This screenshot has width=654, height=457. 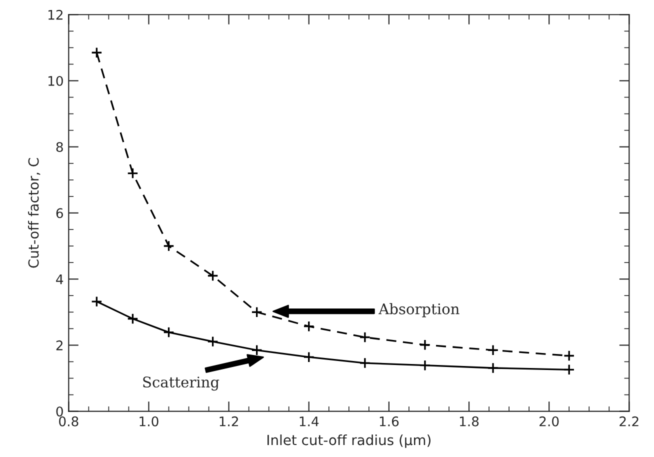 What do you see at coordinates (60, 279) in the screenshot?
I see `y-tick-label: 4` at bounding box center [60, 279].